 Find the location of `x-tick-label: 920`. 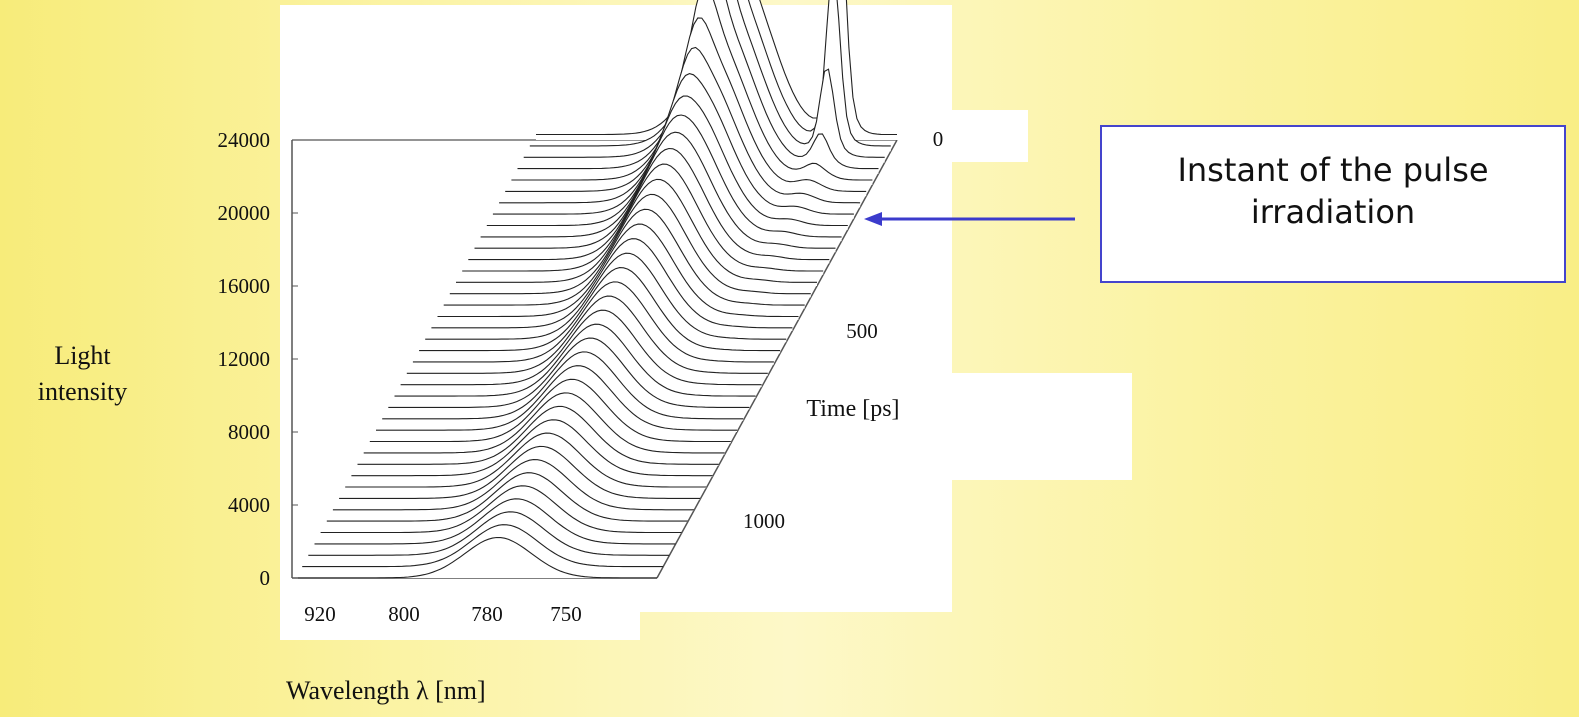

x-tick-label: 920 is located at coordinates (320, 614).